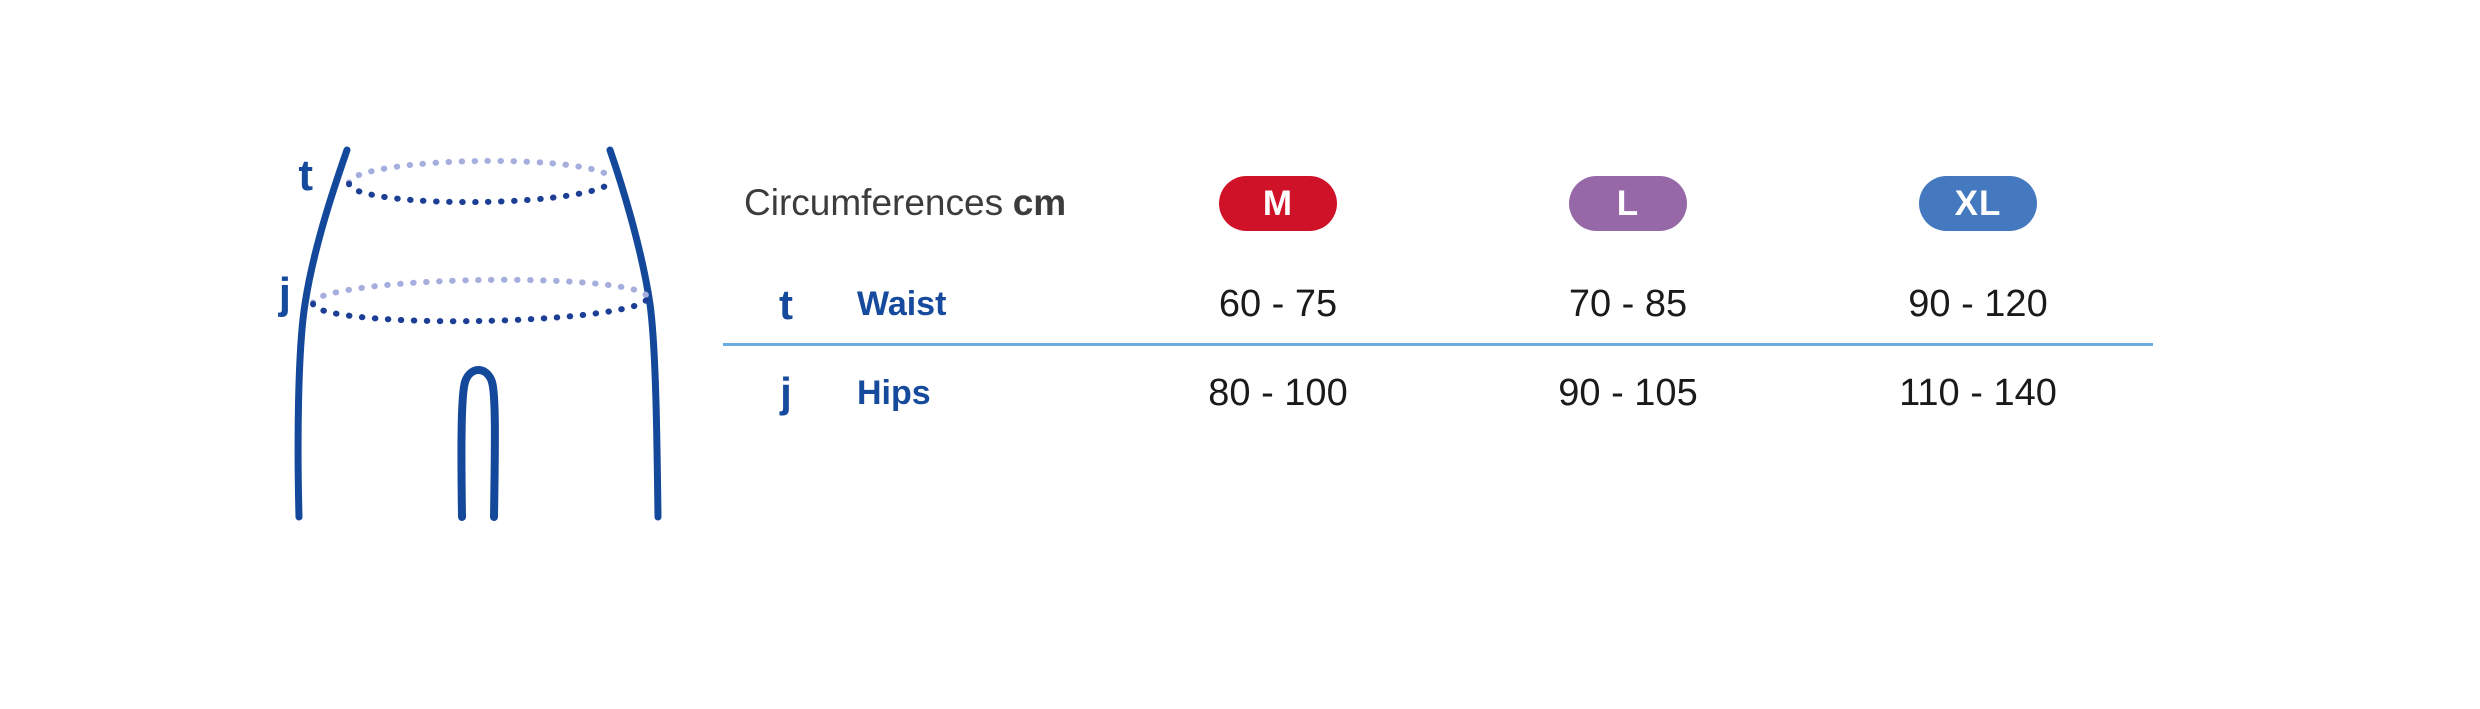 The image size is (2480, 709). What do you see at coordinates (1628, 304) in the screenshot?
I see `waist-value-l: 70 - 85` at bounding box center [1628, 304].